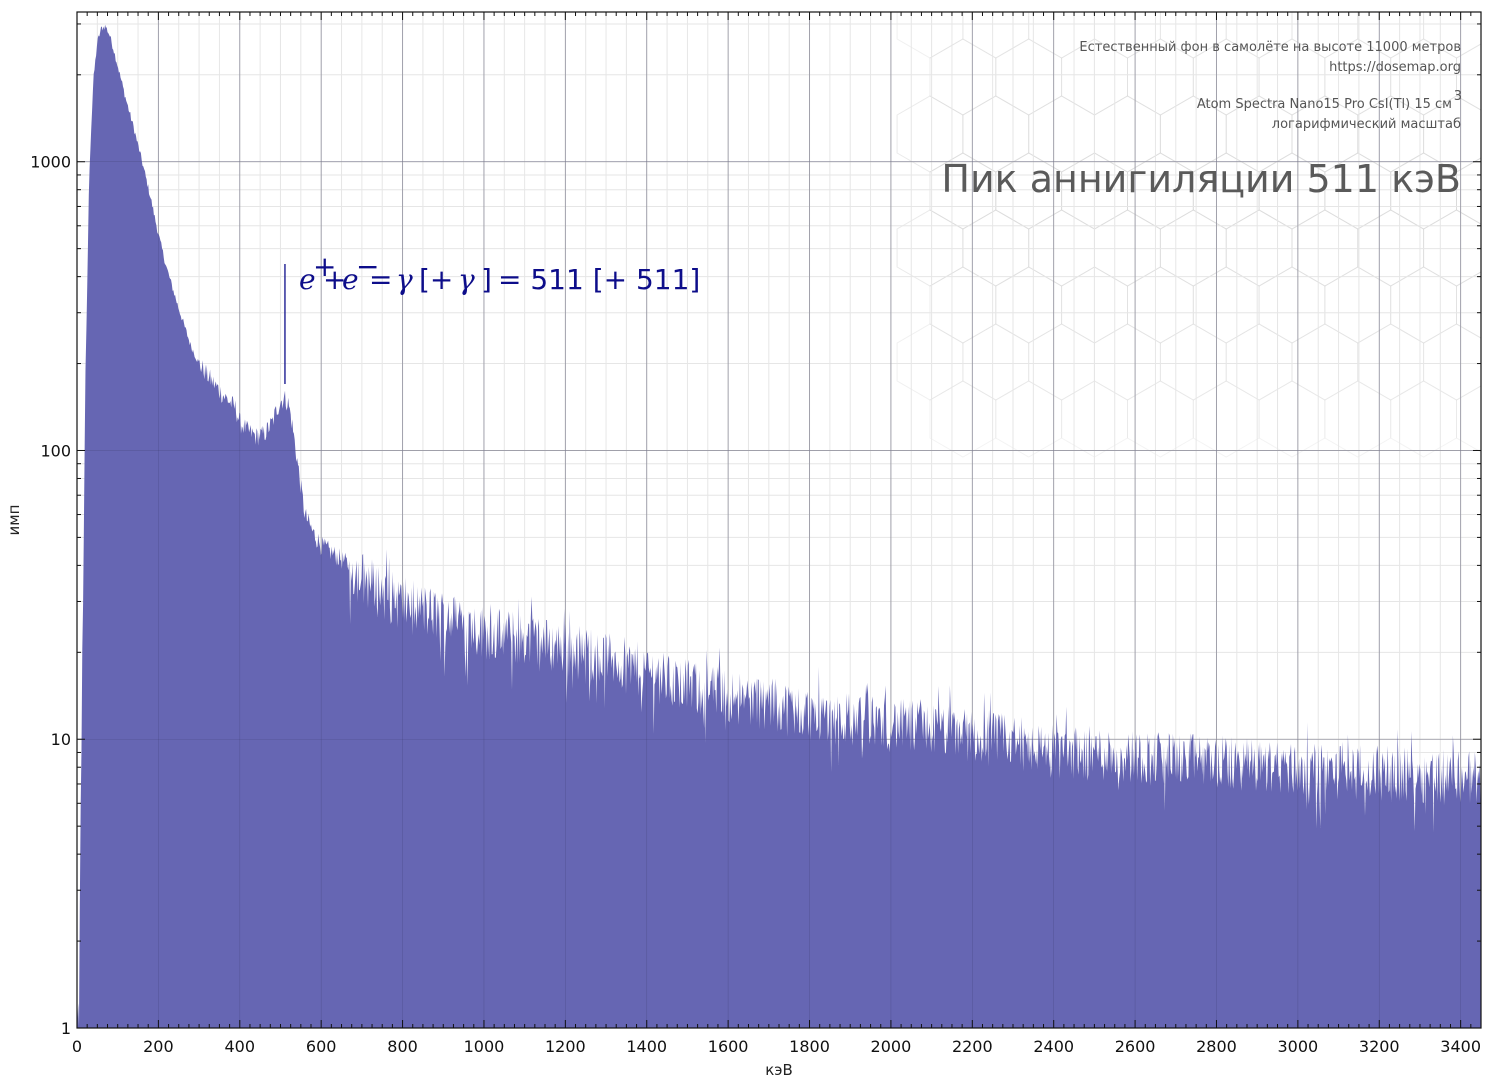 This screenshot has width=1491, height=1080. I want to click on anno-plus: +, so click(334, 279).